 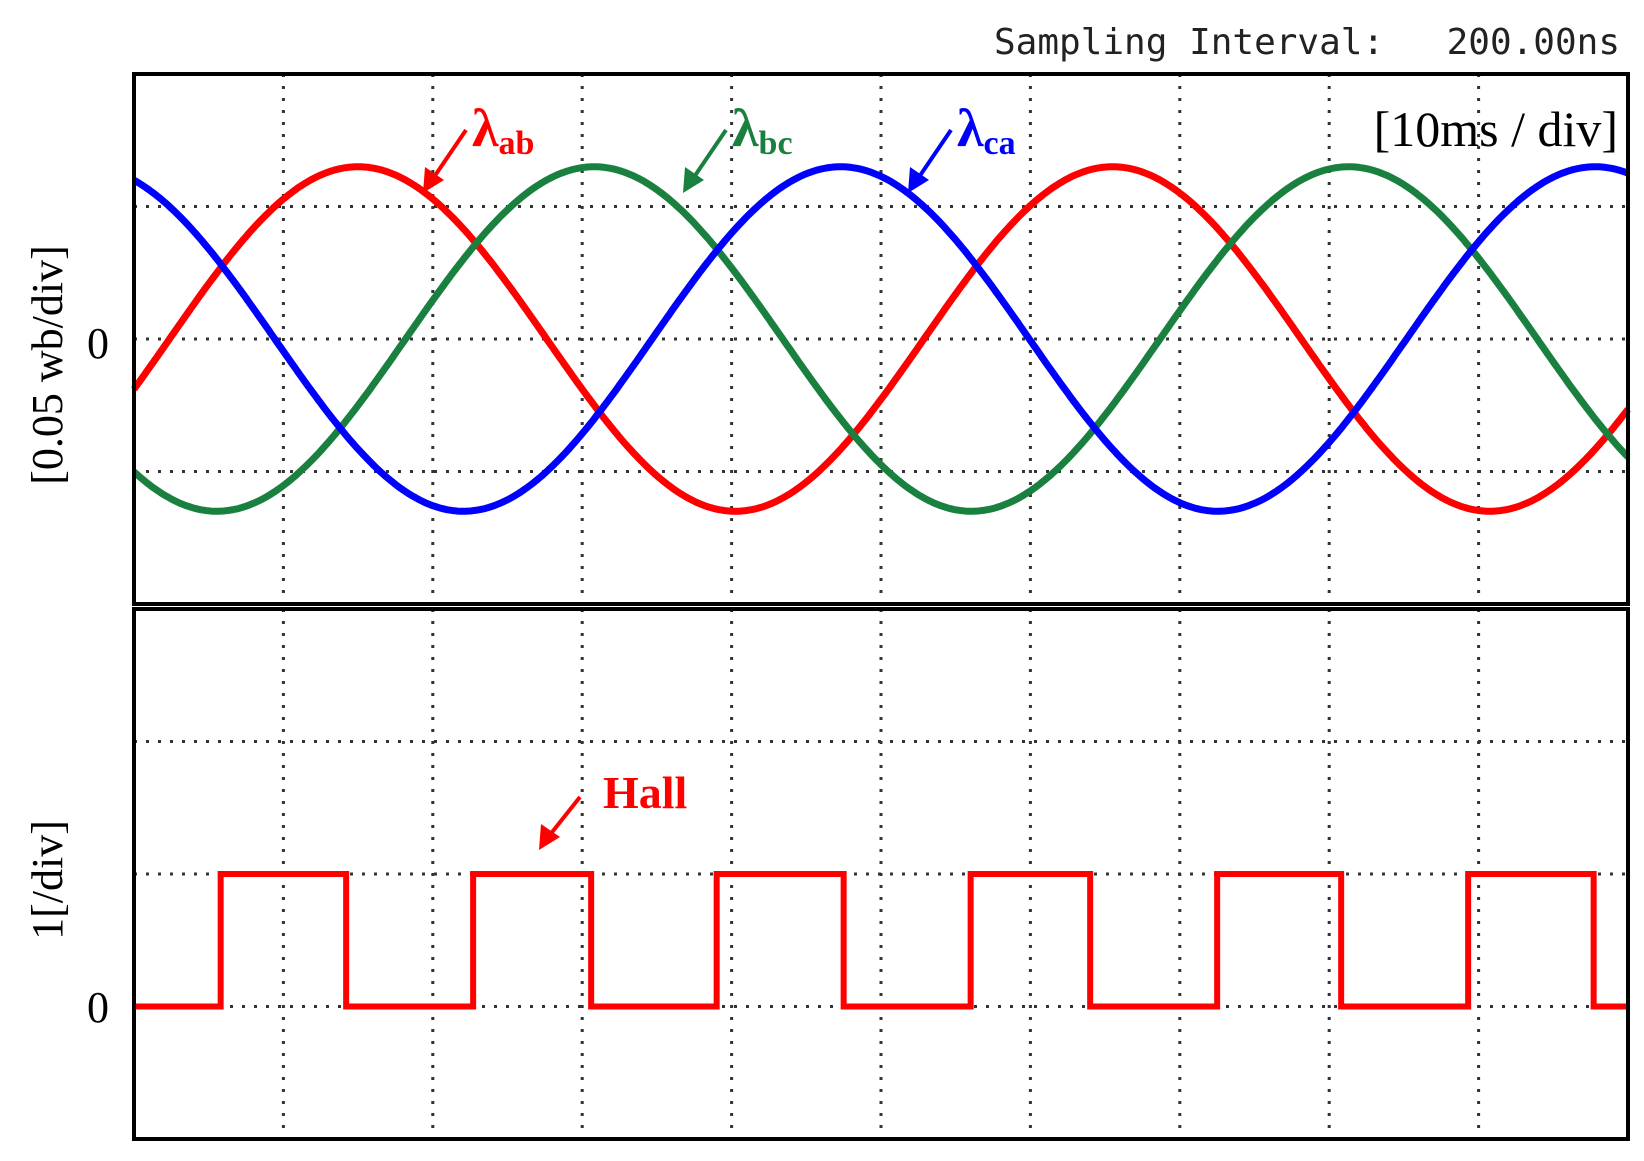 What do you see at coordinates (98, 1007) in the screenshot?
I see `hall-zero-label: 0` at bounding box center [98, 1007].